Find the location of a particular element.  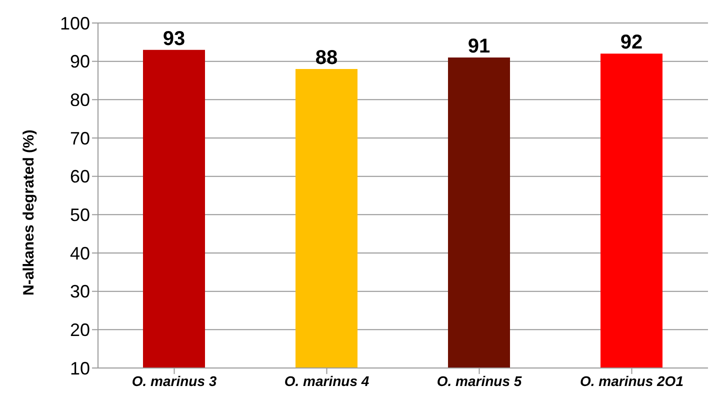

y-tick-label: 50 is located at coordinates (80, 215).